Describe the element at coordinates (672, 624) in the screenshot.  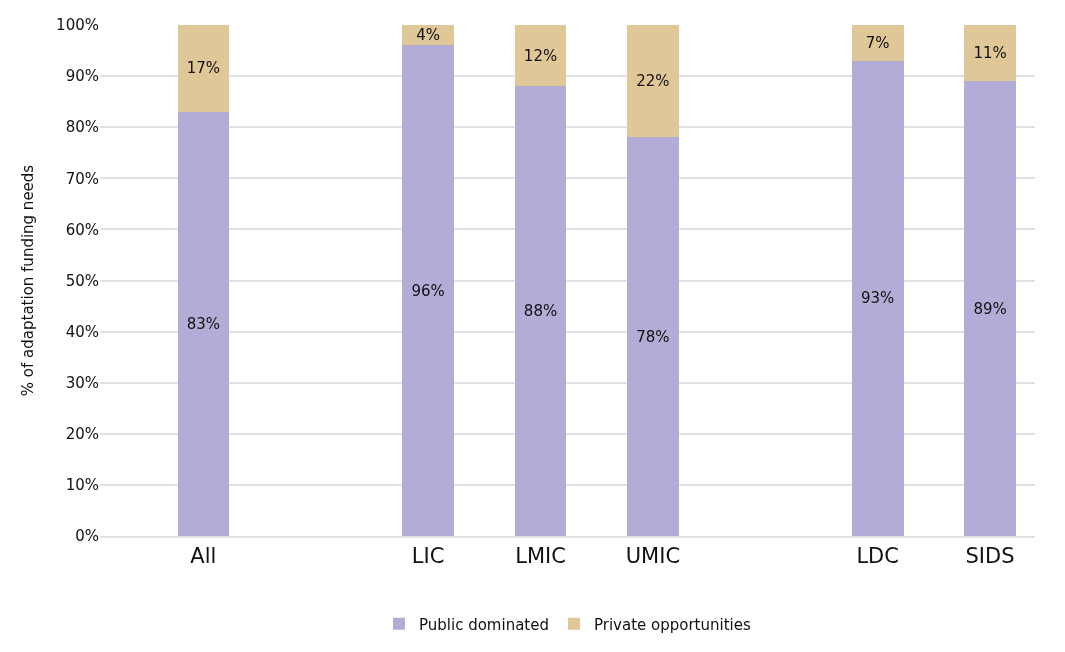
I see `legend-label: Private opportunities` at that location.